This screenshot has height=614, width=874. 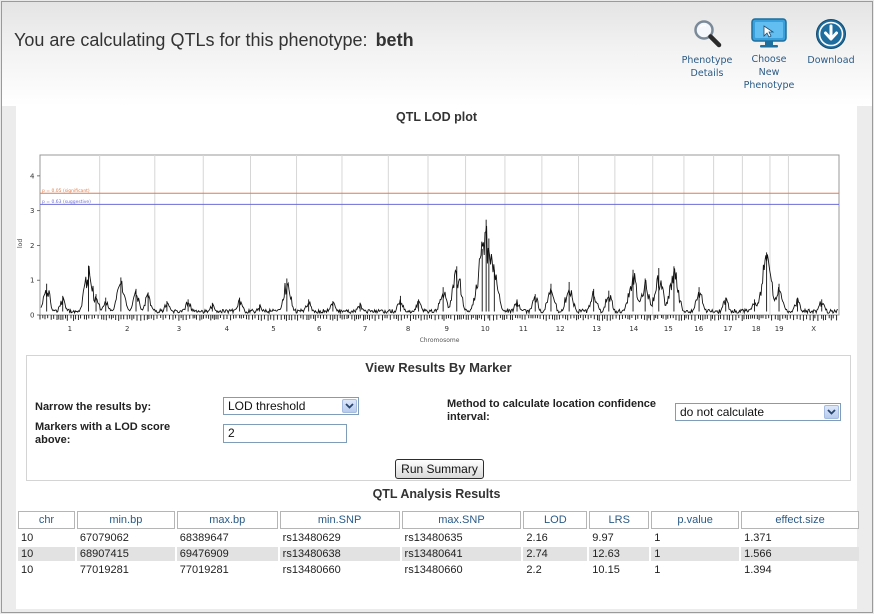 I want to click on threshold-label: p = 0.63 (suggestive), so click(x=66, y=202).